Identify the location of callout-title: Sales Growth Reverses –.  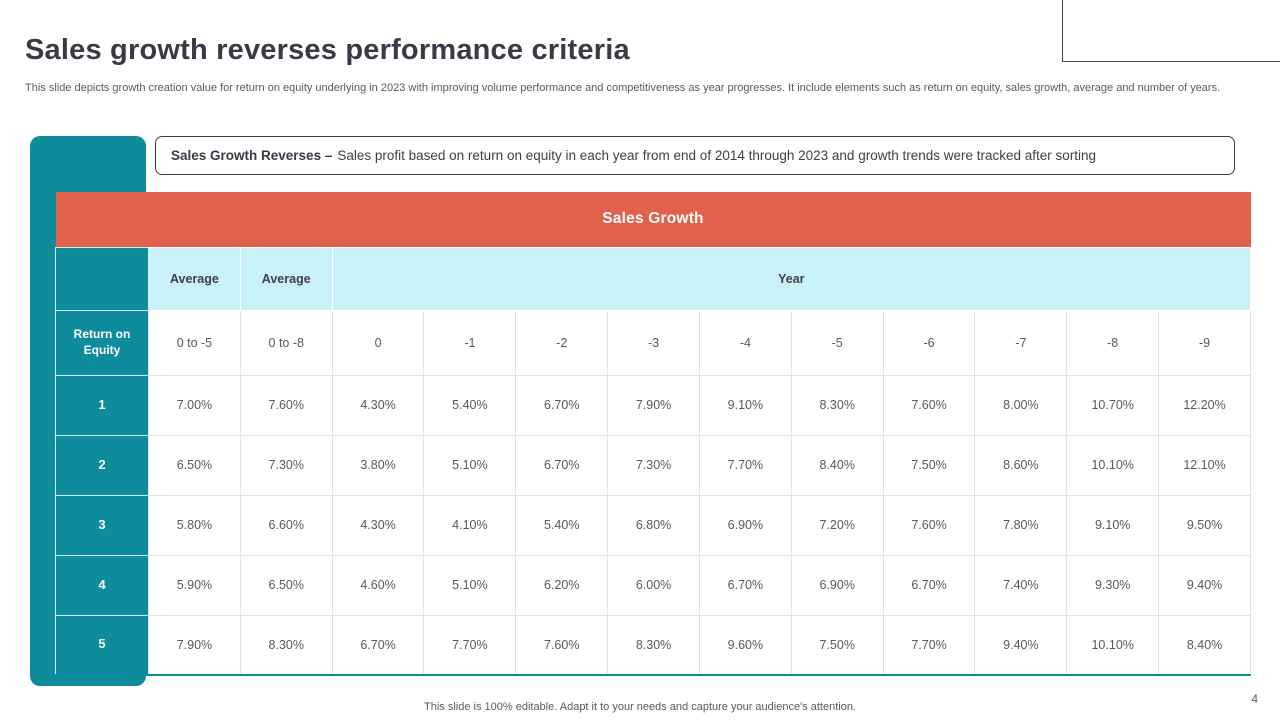
(252, 155).